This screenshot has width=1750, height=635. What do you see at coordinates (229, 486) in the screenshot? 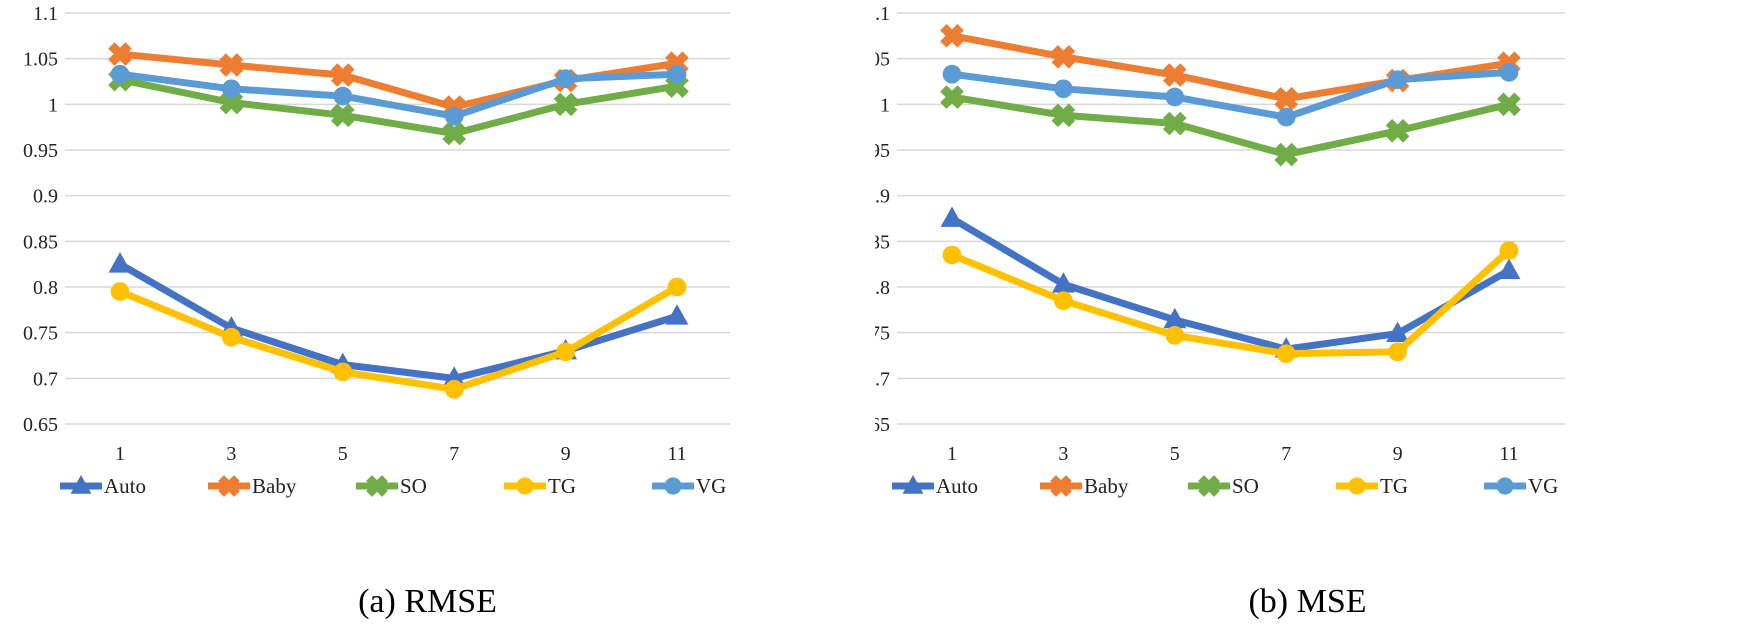
I see `legend-marker-baby` at bounding box center [229, 486].